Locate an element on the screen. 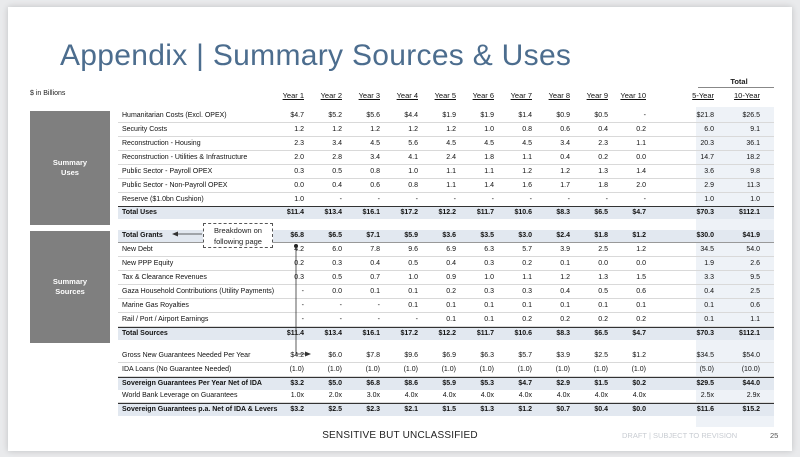 Image resolution: width=800 pixels, height=457 pixels. cell-value: $0.7 is located at coordinates (563, 409).